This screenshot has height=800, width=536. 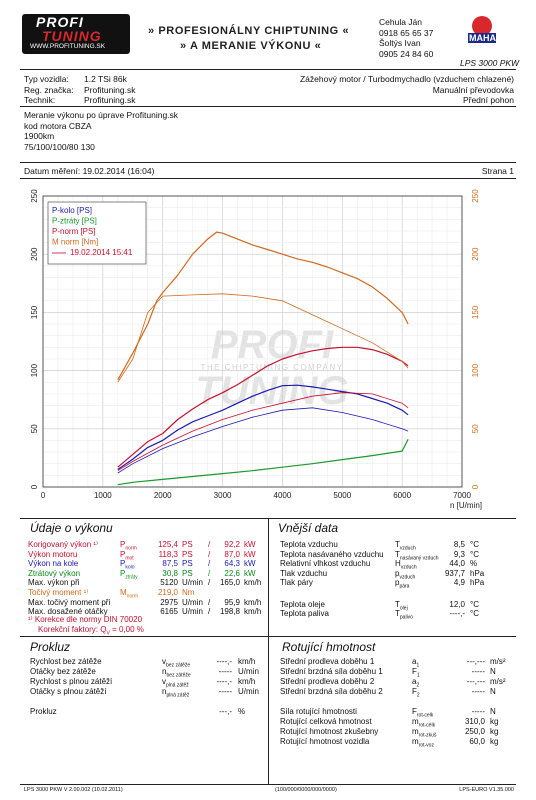 What do you see at coordinates (474, 554) in the screenshot?
I see `data-row-unit: °C` at bounding box center [474, 554].